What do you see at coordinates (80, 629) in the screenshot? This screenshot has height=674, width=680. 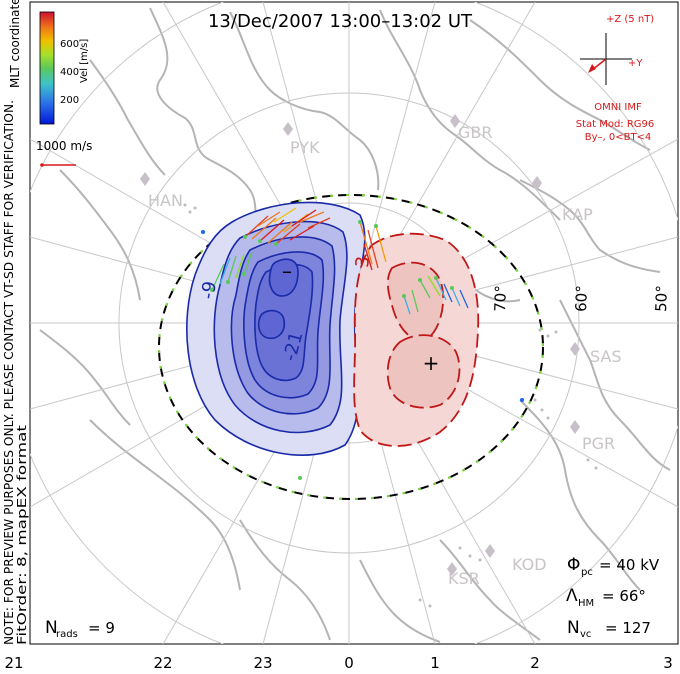 I see `stat-n-rads: N rads = 9` at bounding box center [80, 629].